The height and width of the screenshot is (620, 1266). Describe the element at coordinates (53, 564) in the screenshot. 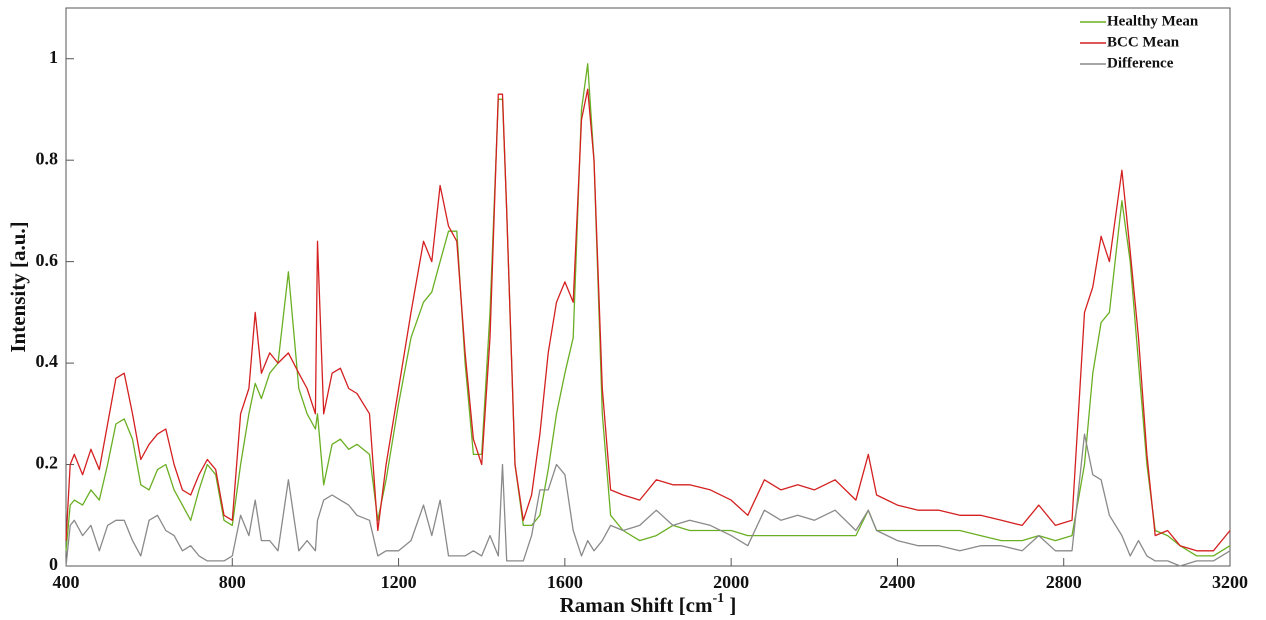

I see `y-tick-label: 0` at that location.